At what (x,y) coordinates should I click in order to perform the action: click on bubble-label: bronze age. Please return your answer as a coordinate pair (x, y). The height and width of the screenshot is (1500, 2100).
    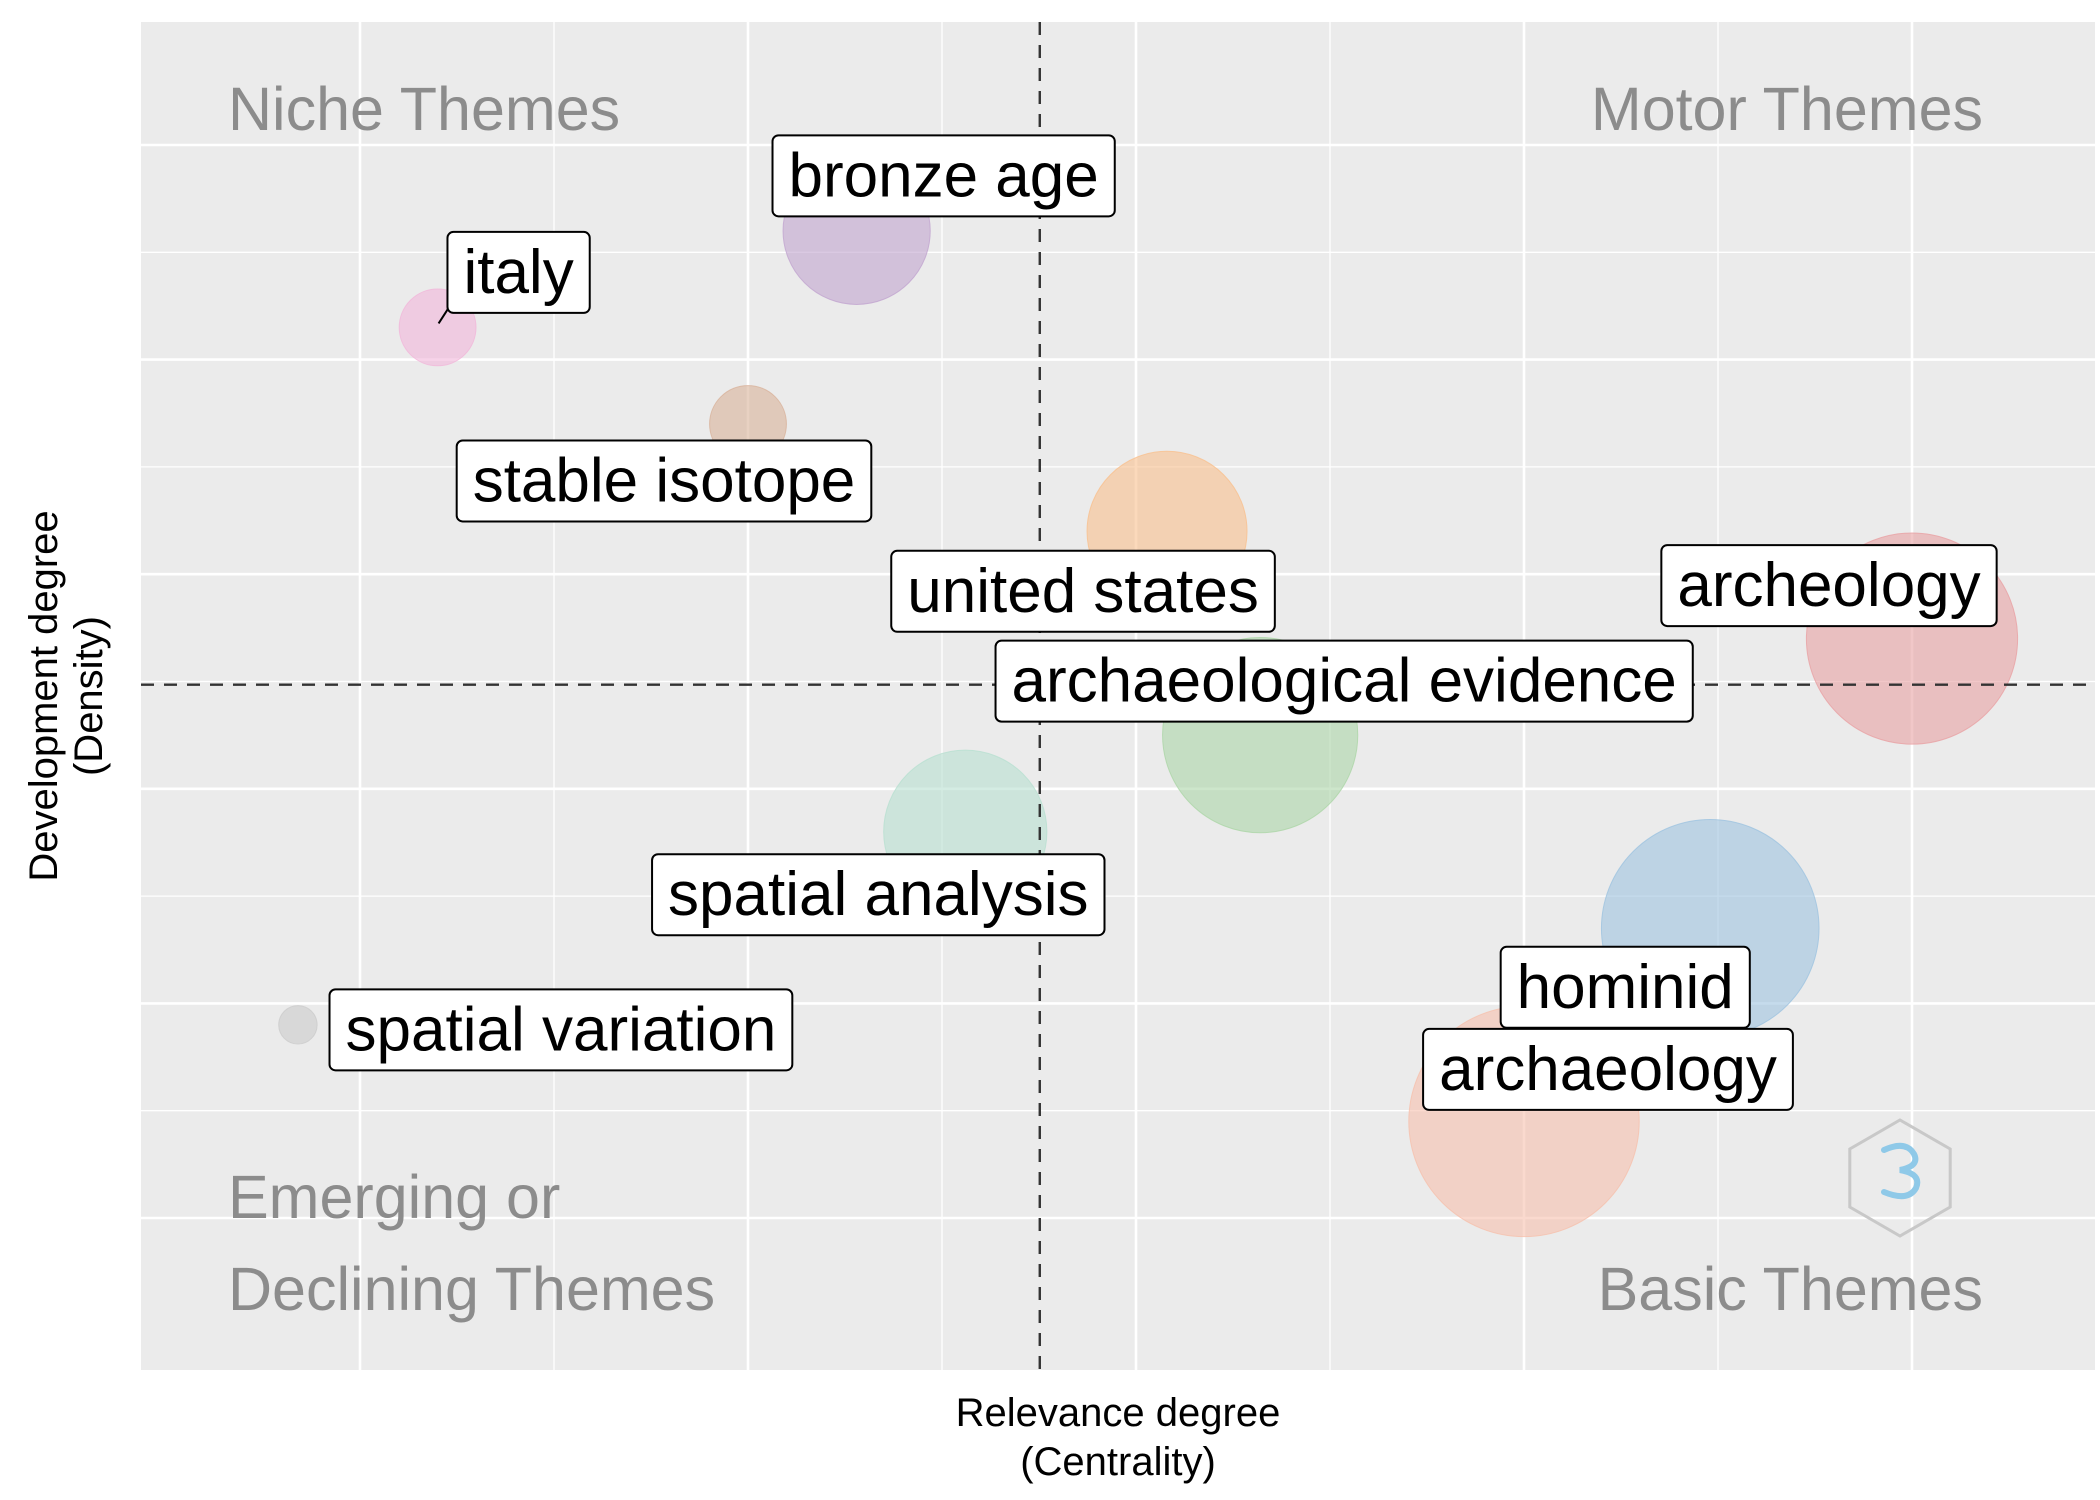
    Looking at the image, I should click on (944, 175).